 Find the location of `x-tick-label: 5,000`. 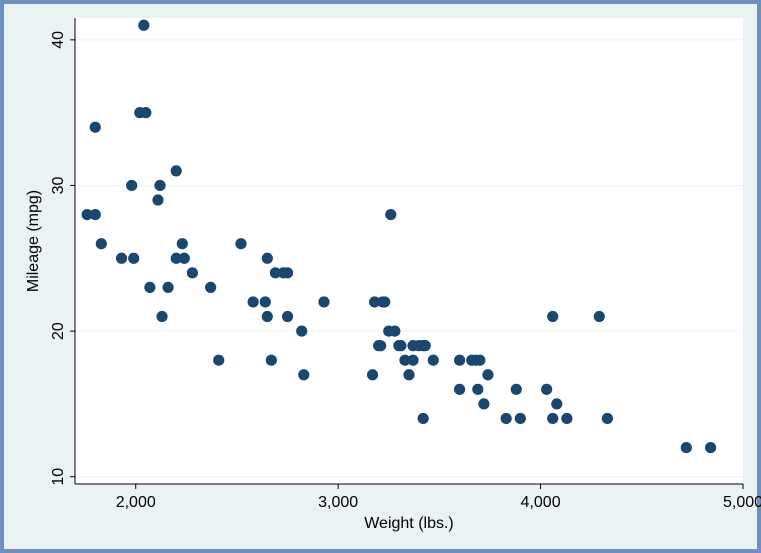

x-tick-label: 5,000 is located at coordinates (742, 502).